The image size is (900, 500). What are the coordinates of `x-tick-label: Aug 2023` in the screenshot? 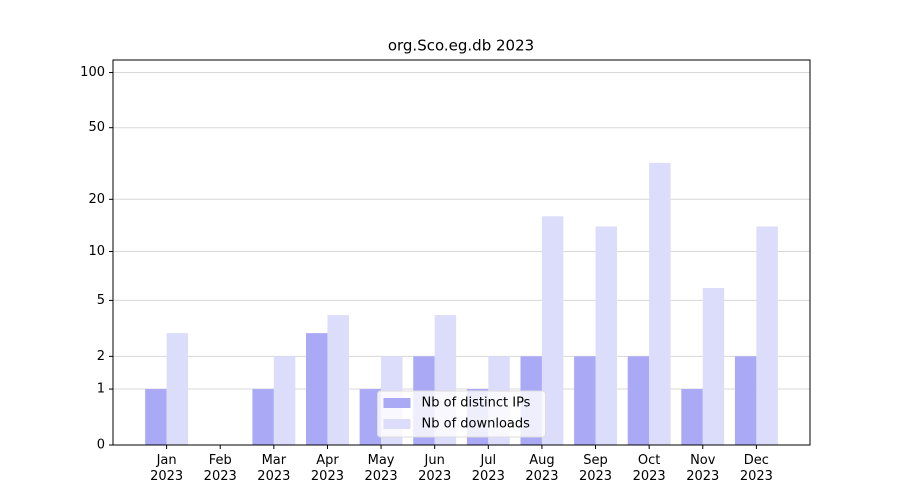 It's located at (542, 468).